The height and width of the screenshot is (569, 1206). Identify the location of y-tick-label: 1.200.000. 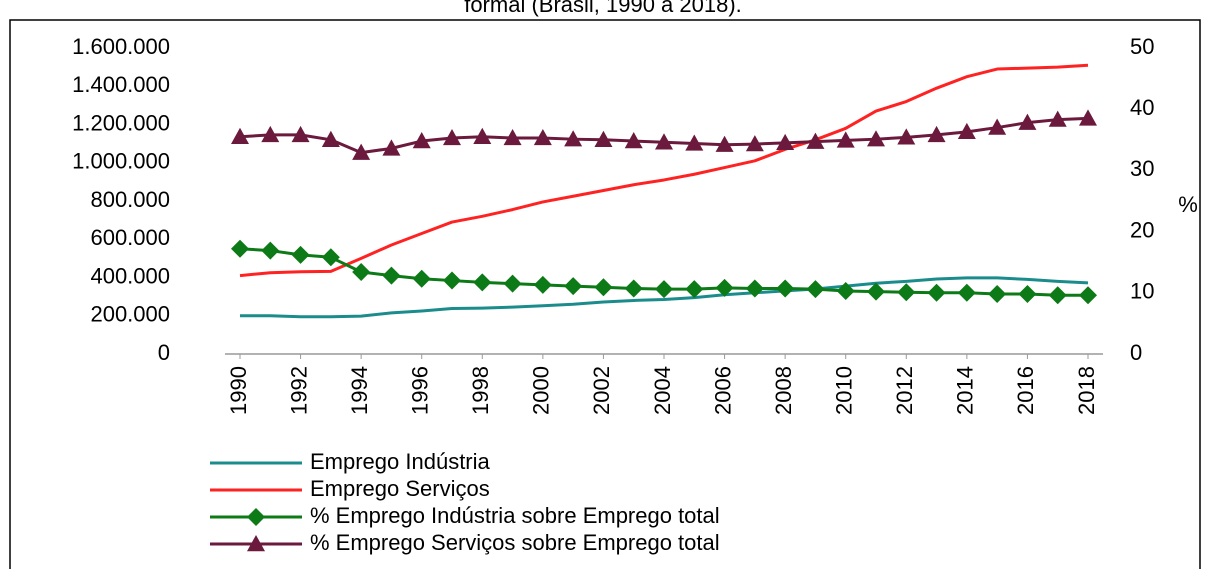
(121, 122).